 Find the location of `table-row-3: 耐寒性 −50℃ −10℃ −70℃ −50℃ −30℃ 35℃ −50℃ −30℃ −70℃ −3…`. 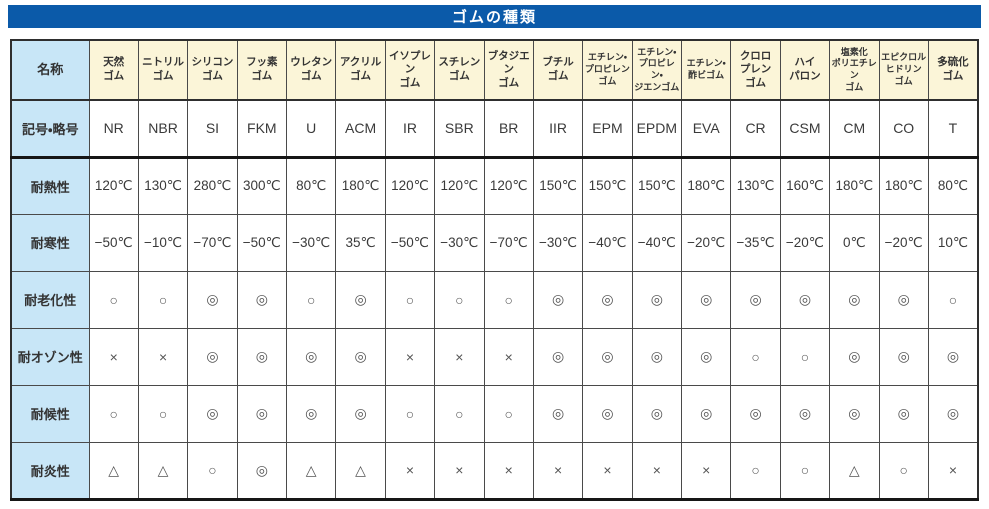

table-row-3: 耐寒性 −50℃ −10℃ −70℃ −50℃ −30℃ 35℃ −50℃ −30℃ −70℃ −3… is located at coordinates (494, 242).